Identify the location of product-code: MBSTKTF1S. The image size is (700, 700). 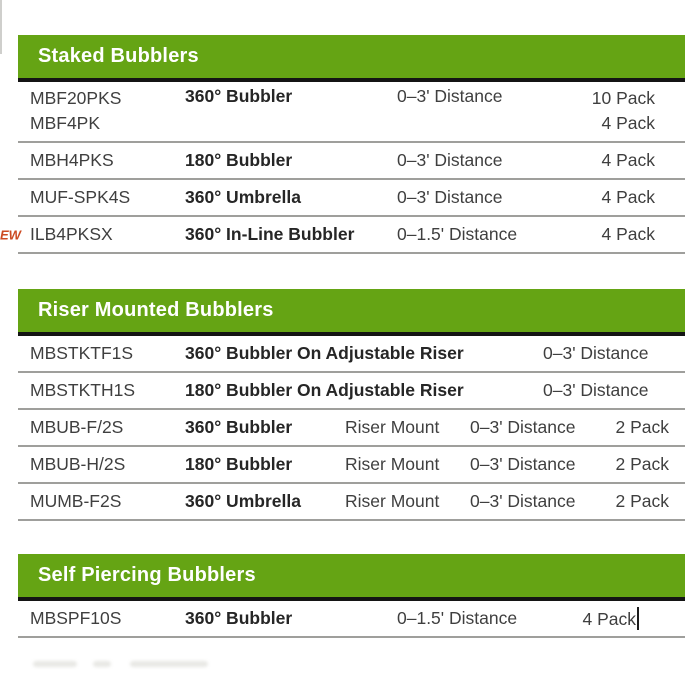
(82, 353).